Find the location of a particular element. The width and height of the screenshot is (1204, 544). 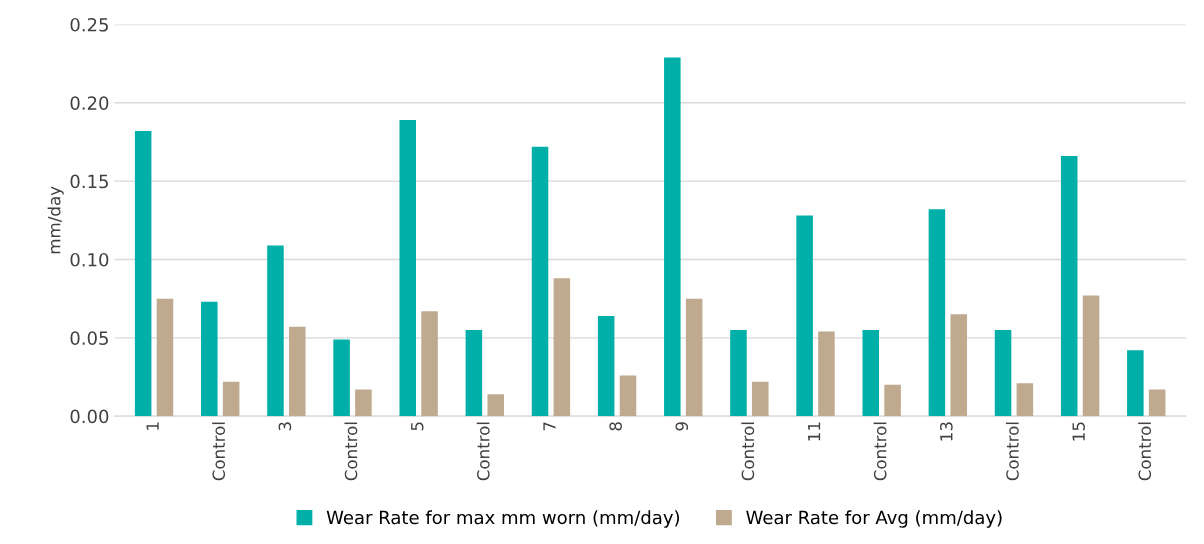

x-tick-label: 11 is located at coordinates (814, 431).